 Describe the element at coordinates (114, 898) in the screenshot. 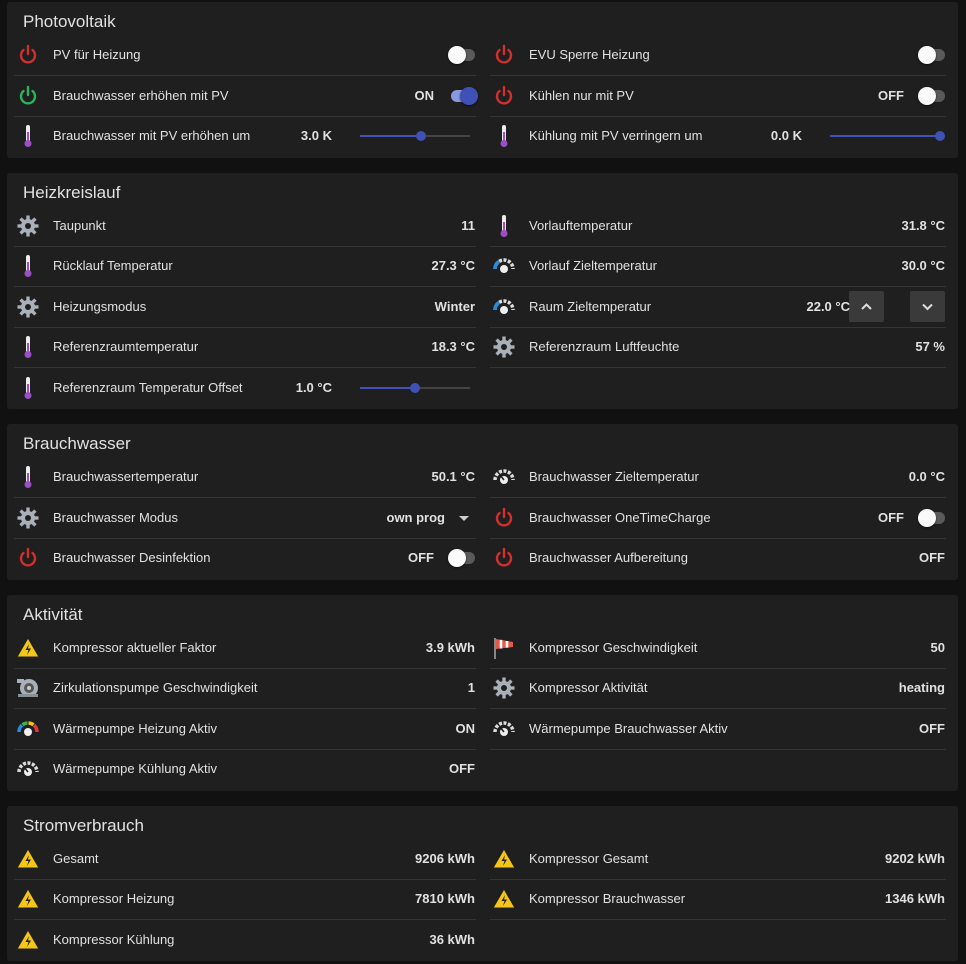

I see `label: Kompressor Heizung` at that location.